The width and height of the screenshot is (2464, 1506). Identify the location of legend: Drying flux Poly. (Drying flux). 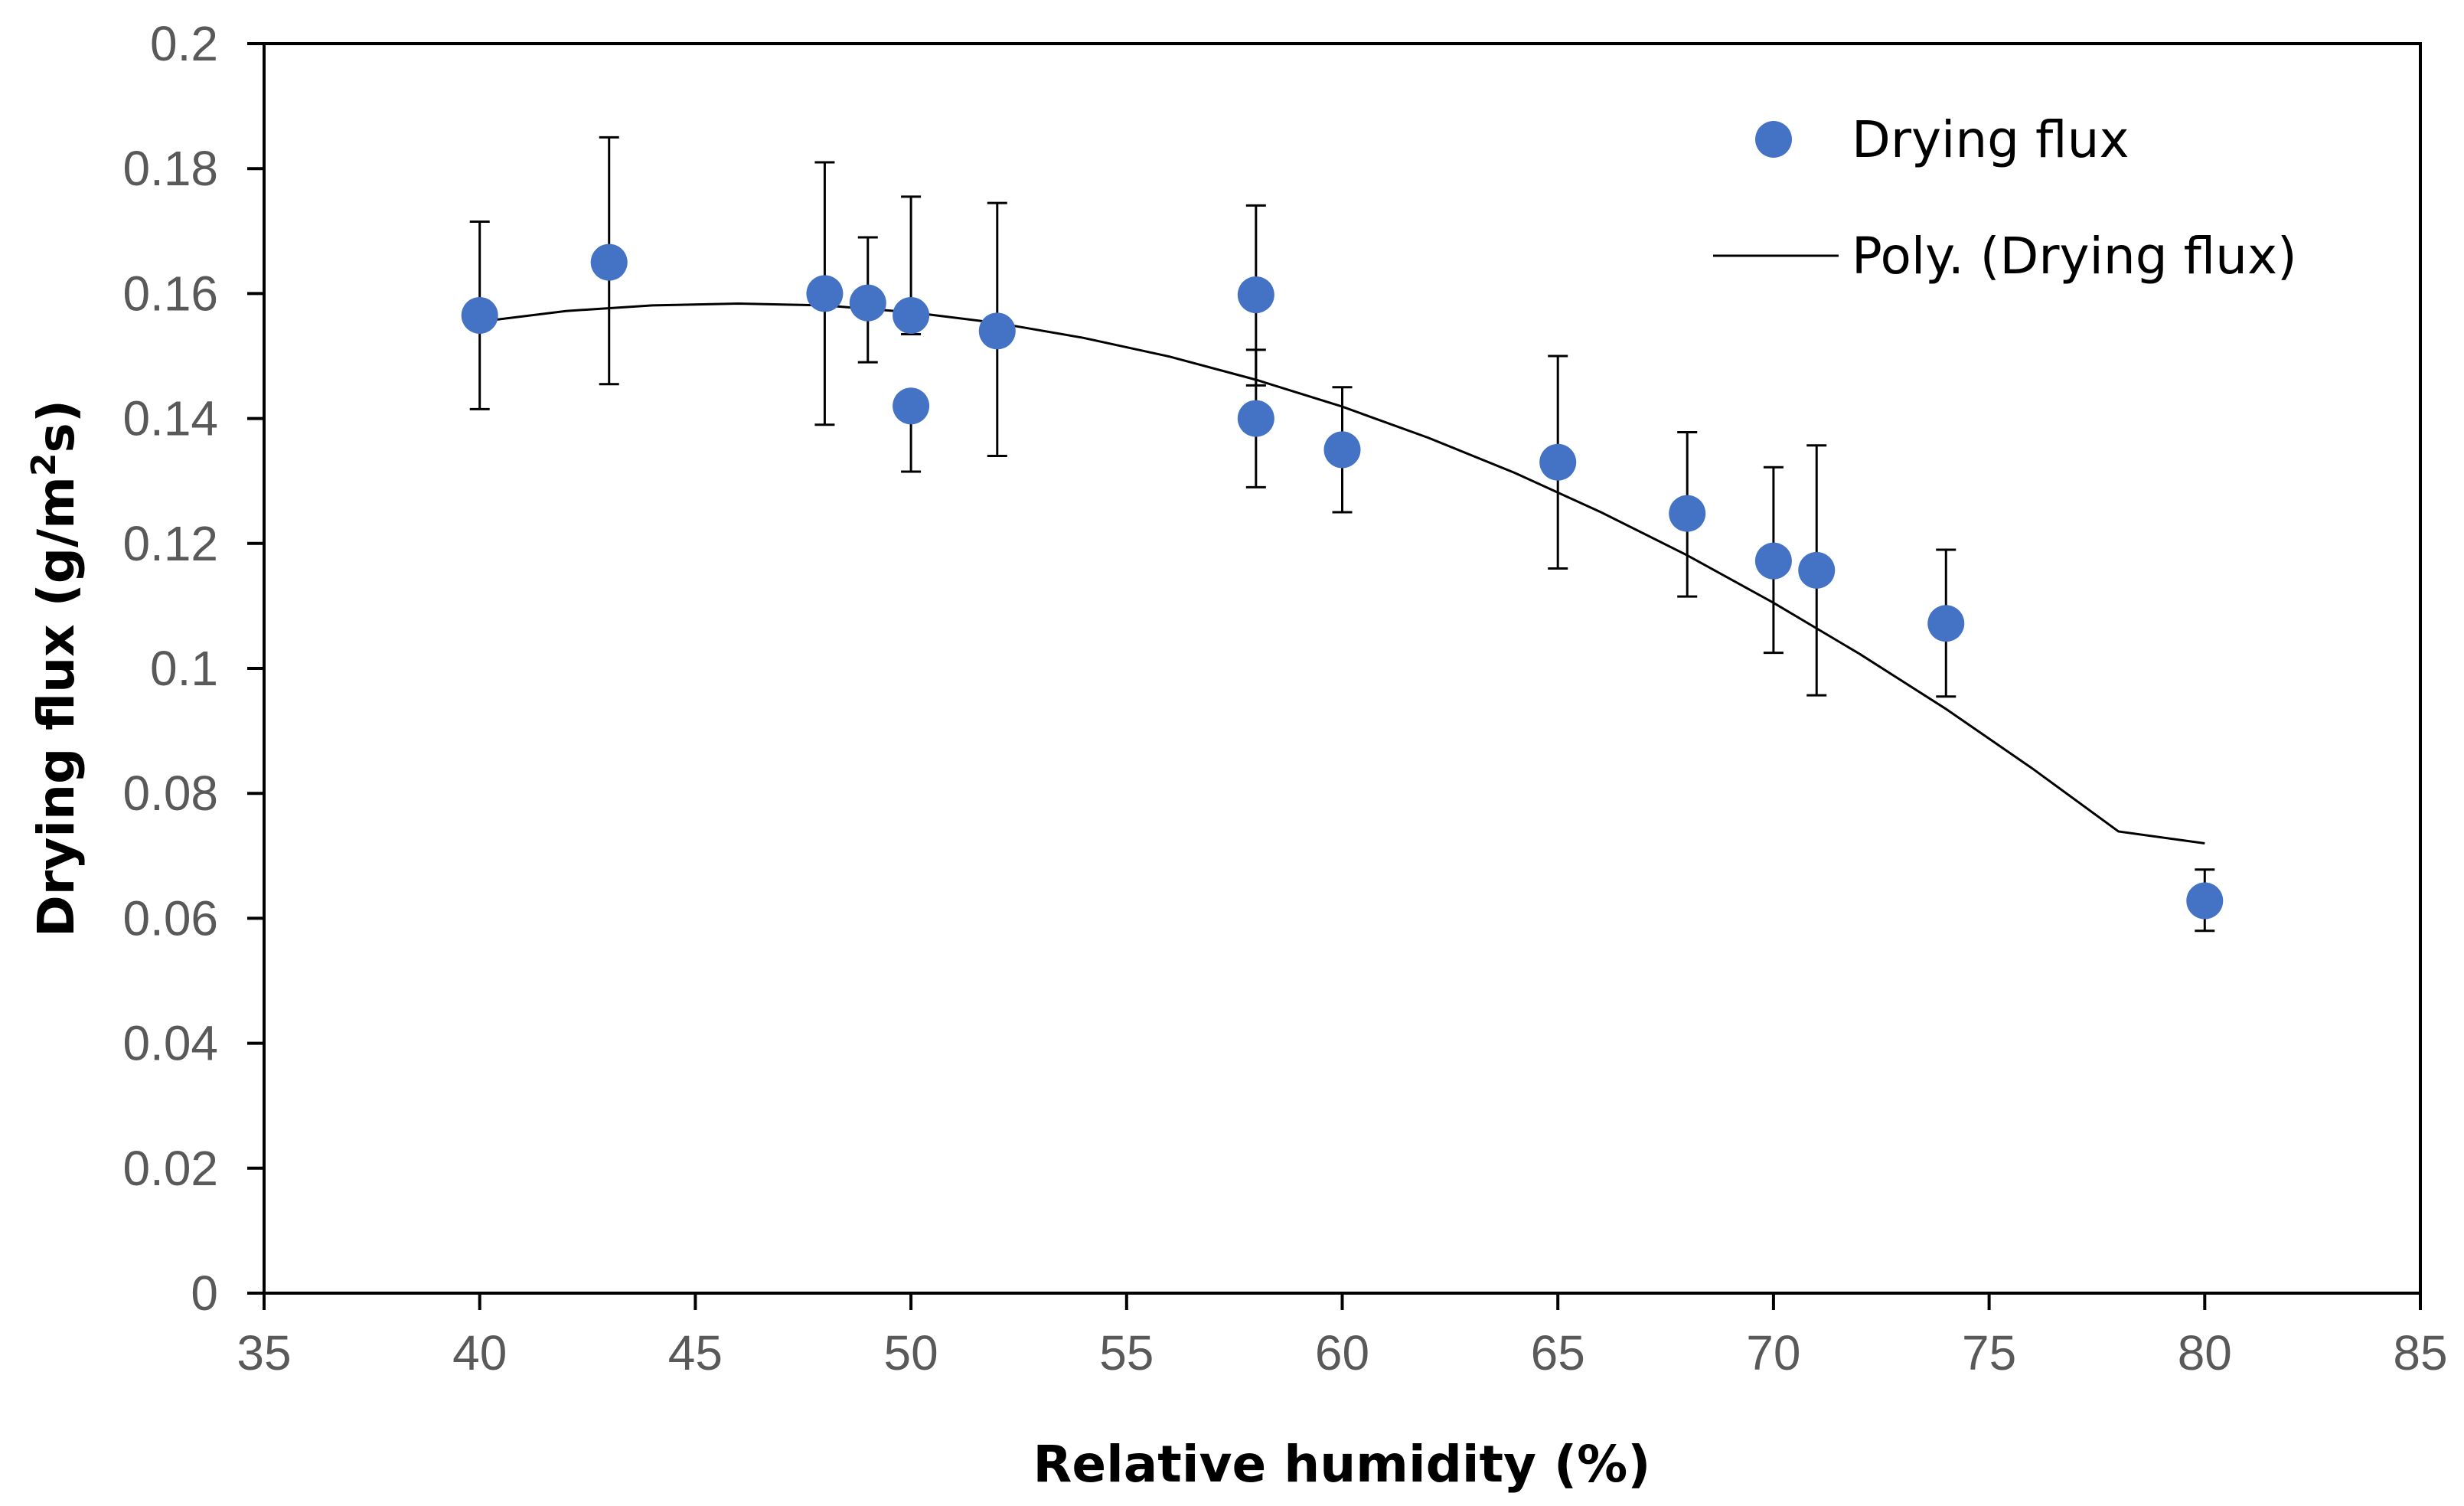
(2005, 198).